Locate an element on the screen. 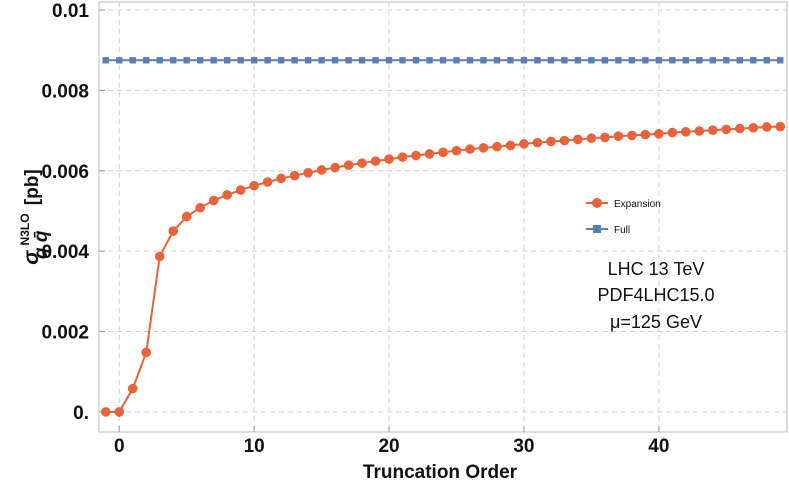  y-tick-label: 0. is located at coordinates (81, 413).